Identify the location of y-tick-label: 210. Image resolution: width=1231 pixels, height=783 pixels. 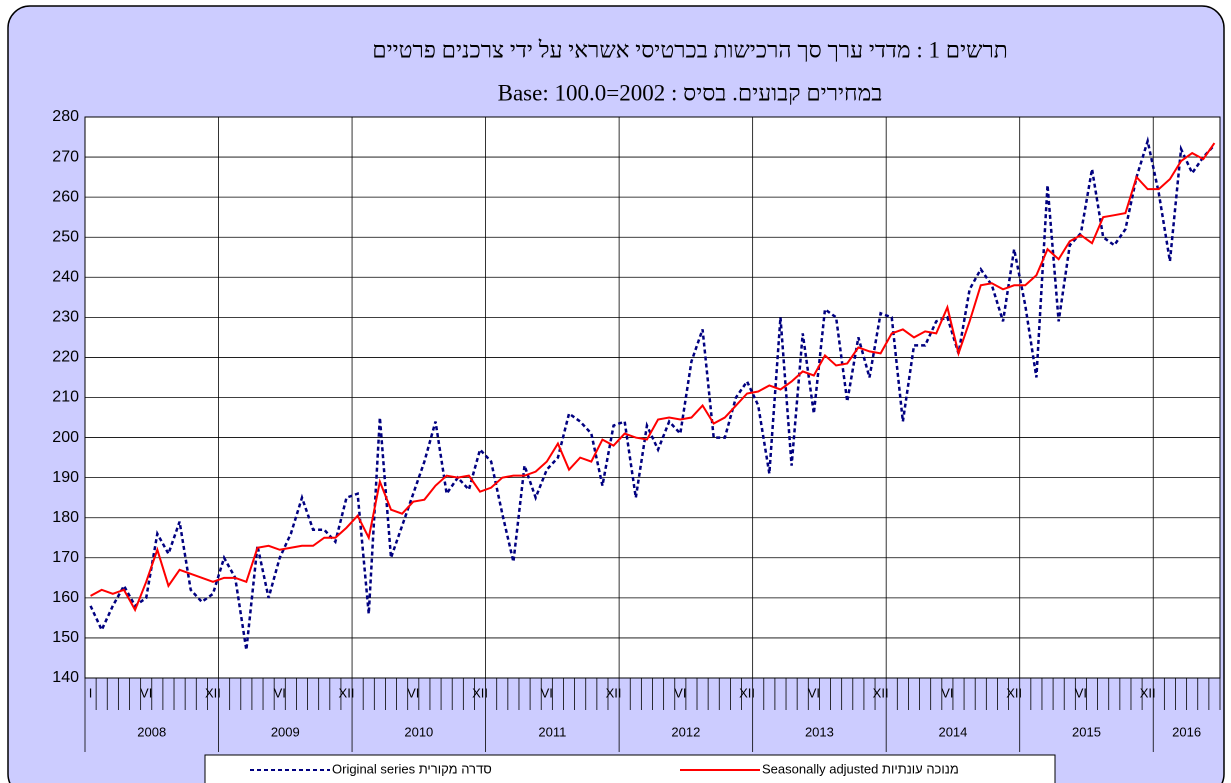
(65, 397).